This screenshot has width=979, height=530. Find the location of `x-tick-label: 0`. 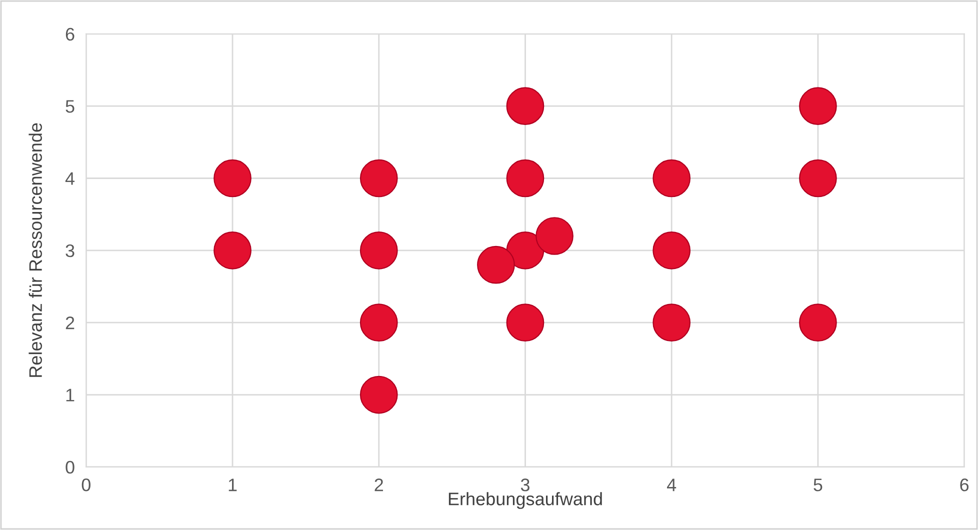

x-tick-label: 0 is located at coordinates (86, 485).